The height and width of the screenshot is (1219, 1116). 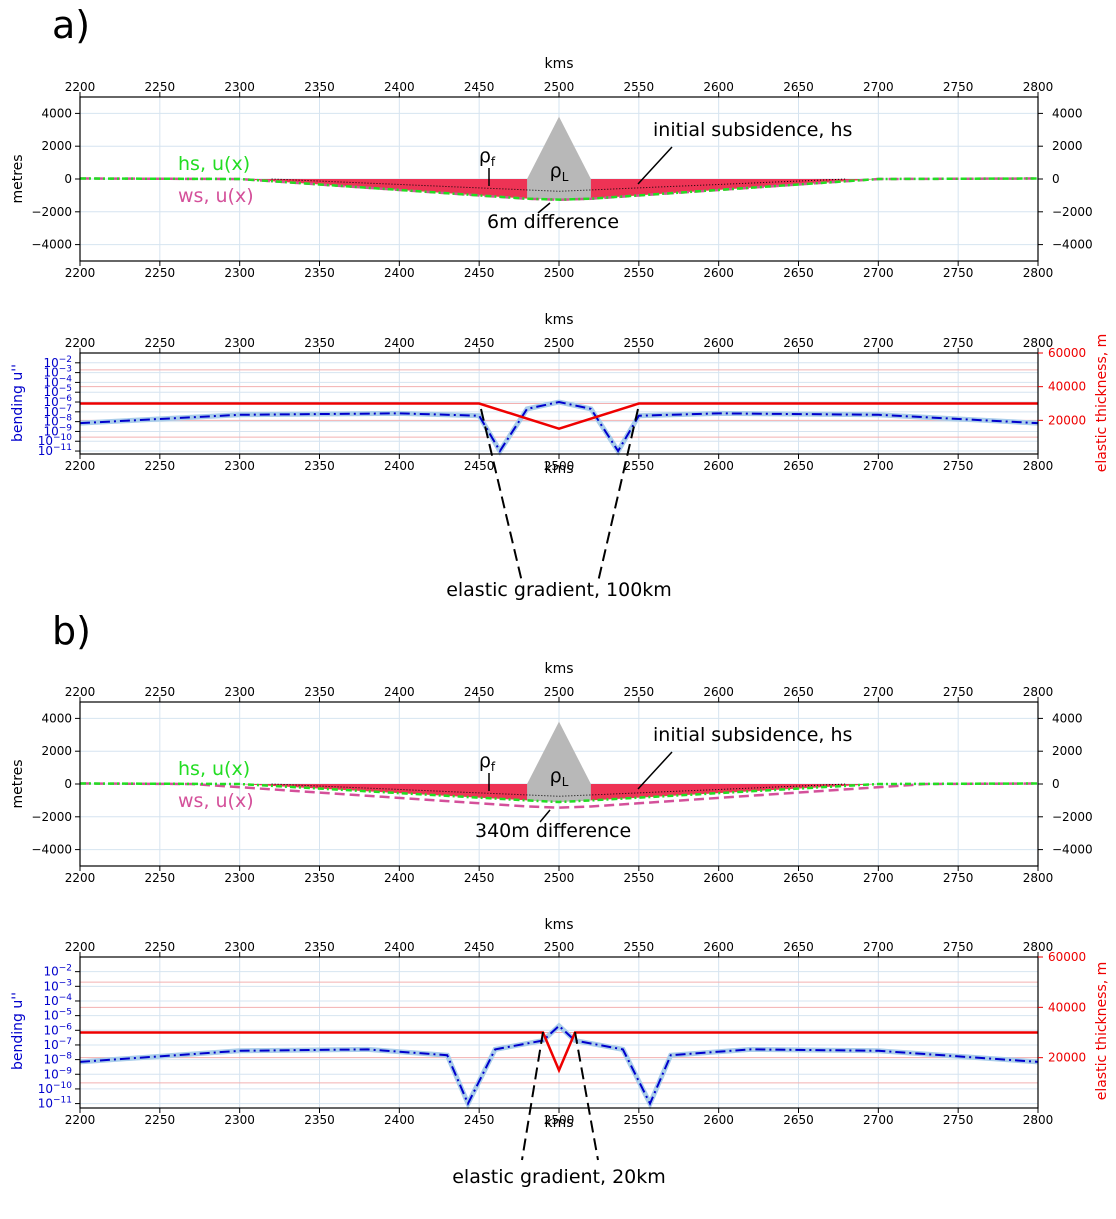 What do you see at coordinates (55, 450) in the screenshot?
I see `y-tick-label-left: 10⁻¹¹` at bounding box center [55, 450].